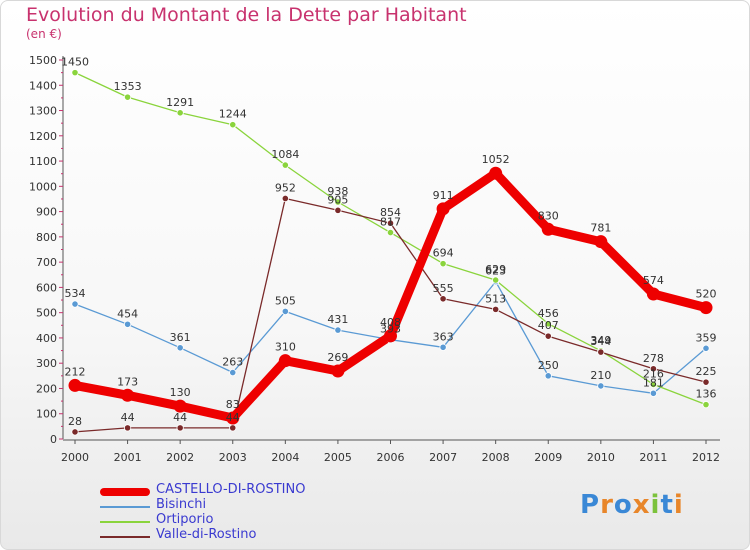 The height and width of the screenshot is (550, 750). What do you see at coordinates (706, 371) in the screenshot?
I see `data-label: 225` at bounding box center [706, 371].